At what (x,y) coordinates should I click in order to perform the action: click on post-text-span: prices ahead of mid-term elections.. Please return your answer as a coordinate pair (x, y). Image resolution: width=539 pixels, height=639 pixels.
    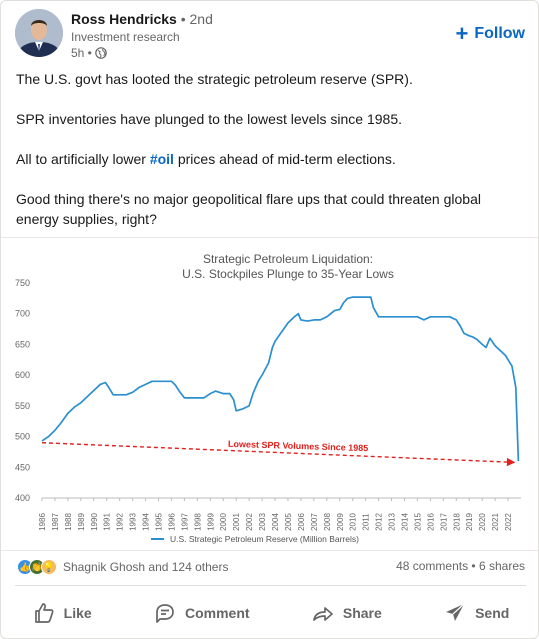
    Looking at the image, I should click on (284, 159).